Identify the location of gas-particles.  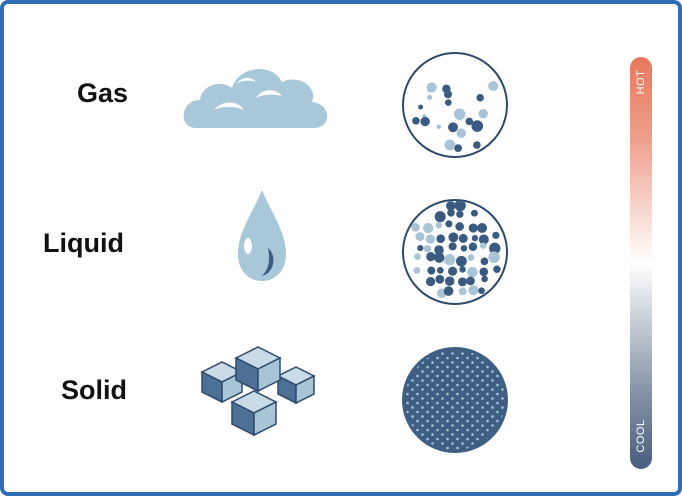
(455, 105).